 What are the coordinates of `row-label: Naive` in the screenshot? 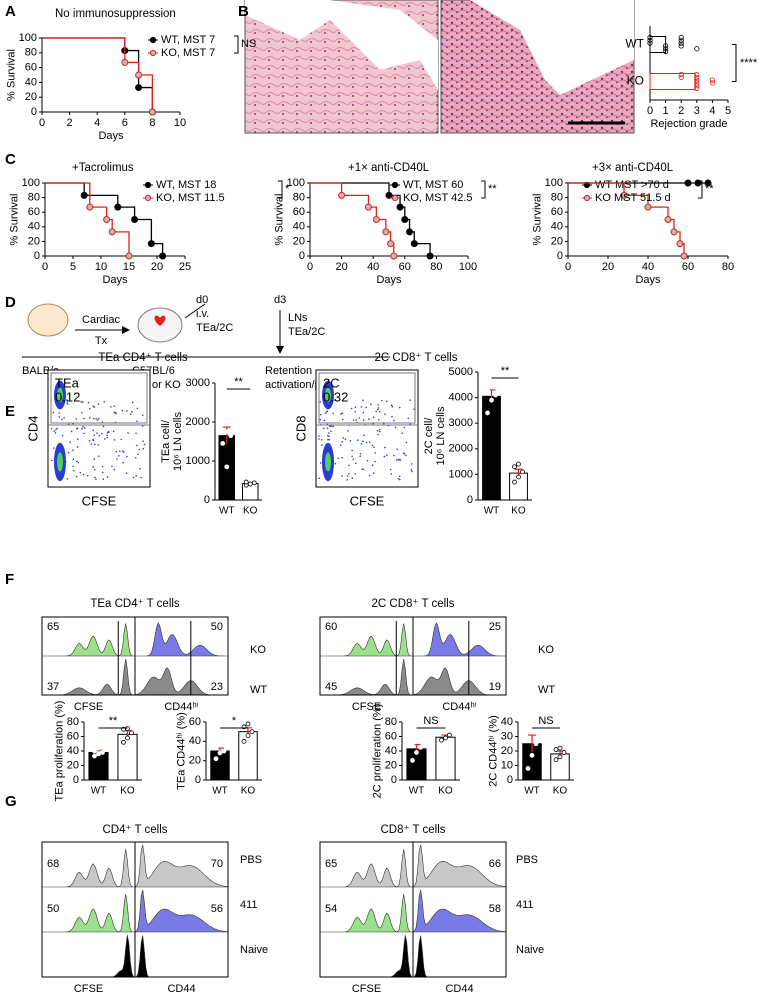 It's located at (530, 950).